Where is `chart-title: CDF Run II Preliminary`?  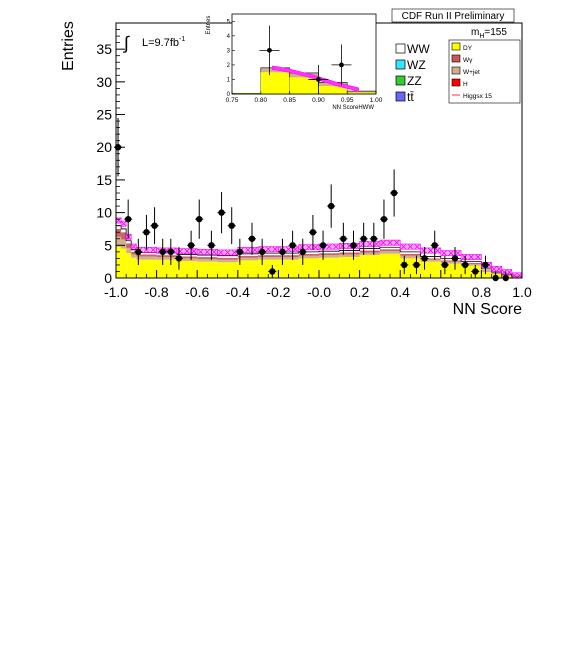 chart-title: CDF Run II Preliminary is located at coordinates (453, 16).